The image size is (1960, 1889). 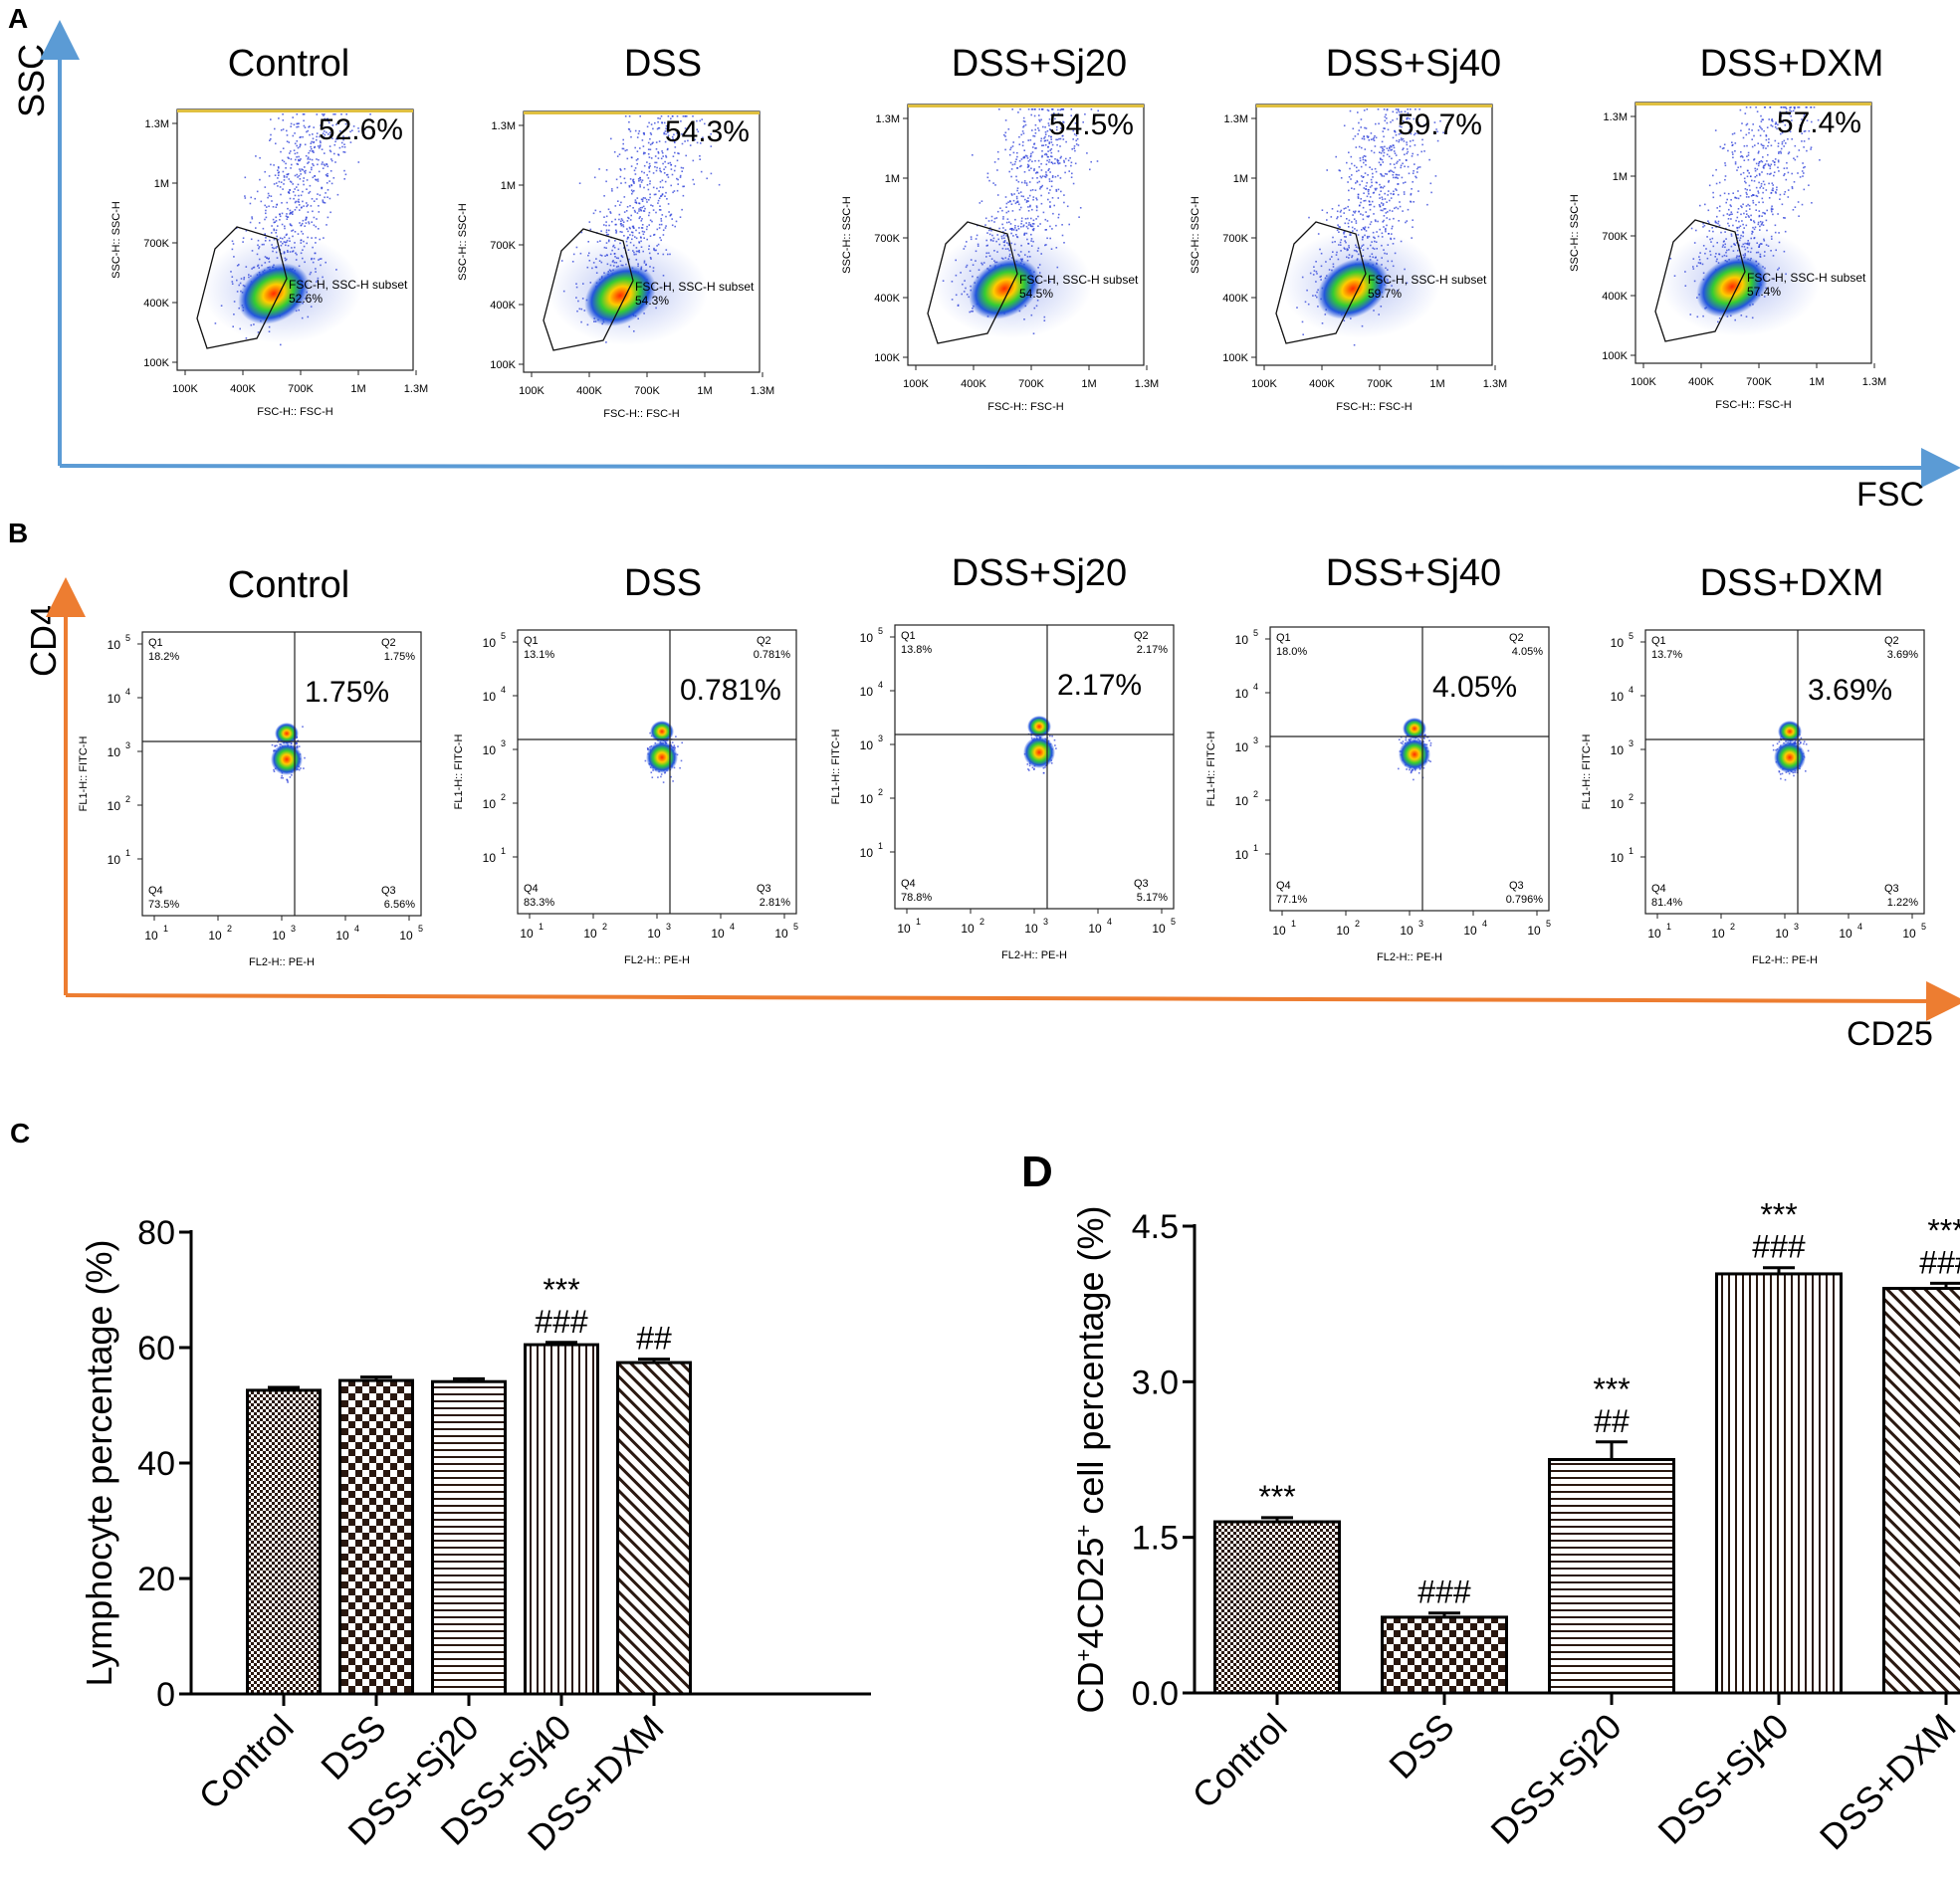 What do you see at coordinates (1291, 900) in the screenshot?
I see `q4-value: 77.1%` at bounding box center [1291, 900].